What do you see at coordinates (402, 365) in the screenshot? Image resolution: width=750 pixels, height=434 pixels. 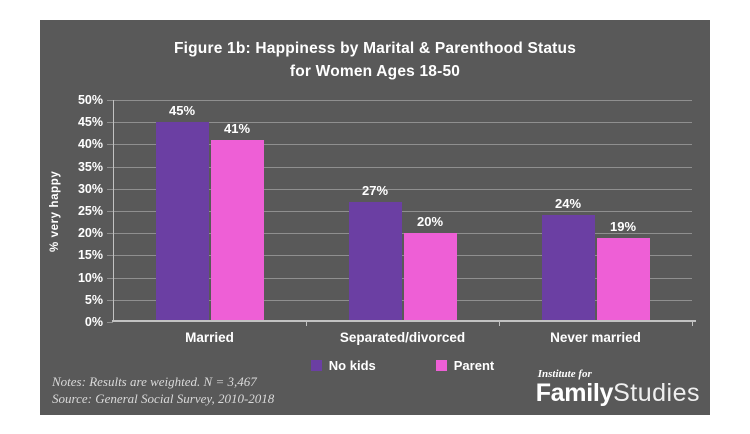 I see `legend: No kids Parent` at bounding box center [402, 365].